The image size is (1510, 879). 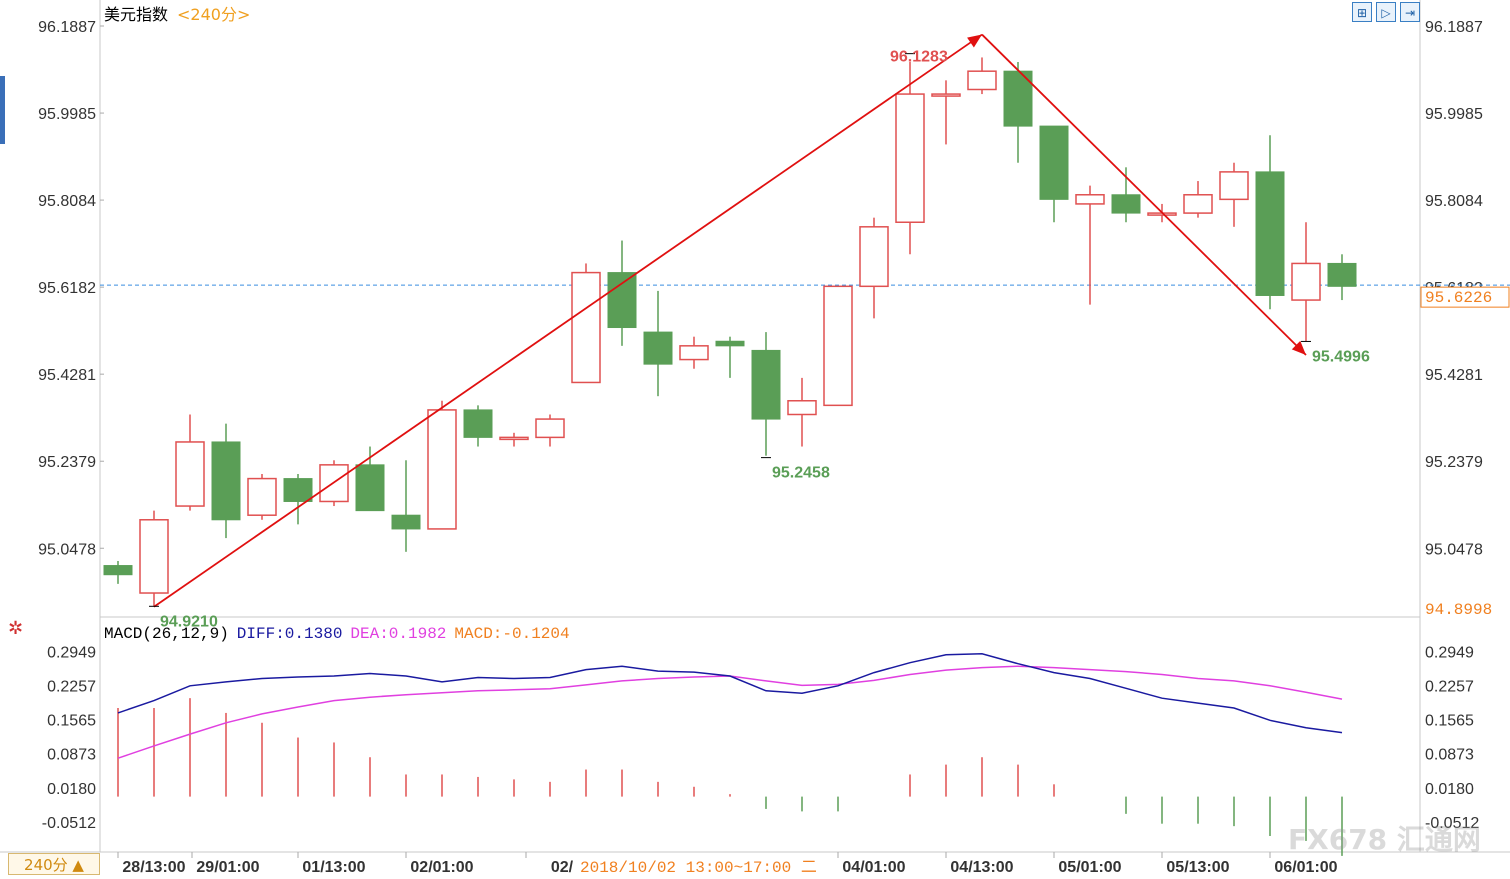 I want to click on watermark-logo: FX678 汇通网, so click(x=1384, y=839).